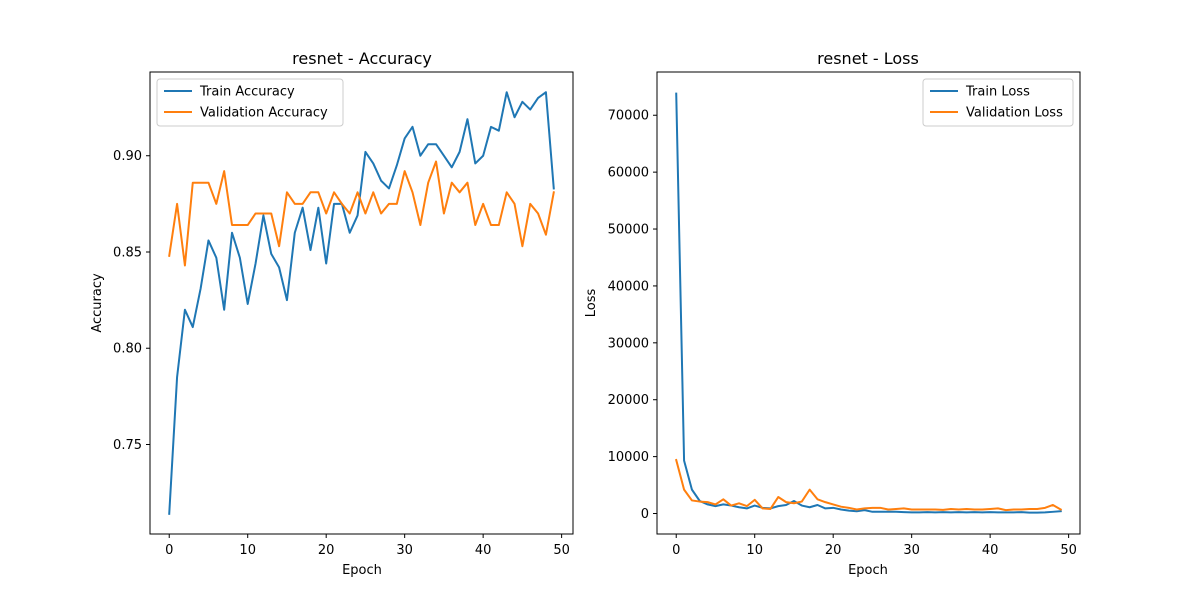 The image size is (1200, 604). Describe the element at coordinates (169, 550) in the screenshot. I see `accuracy-x-tick-label: 0` at that location.